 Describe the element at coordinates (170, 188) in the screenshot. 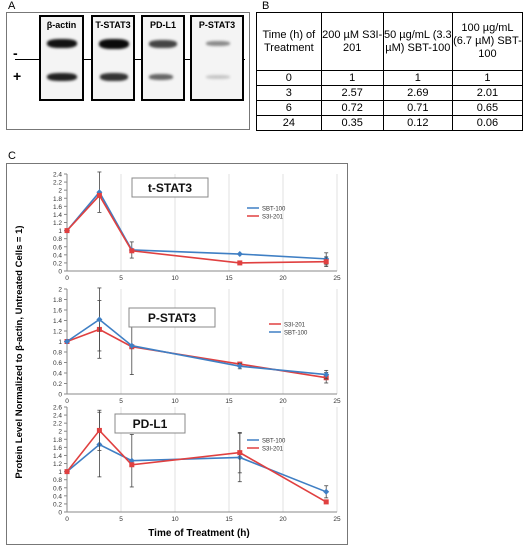

I see `chart-title: t-STAT3` at that location.